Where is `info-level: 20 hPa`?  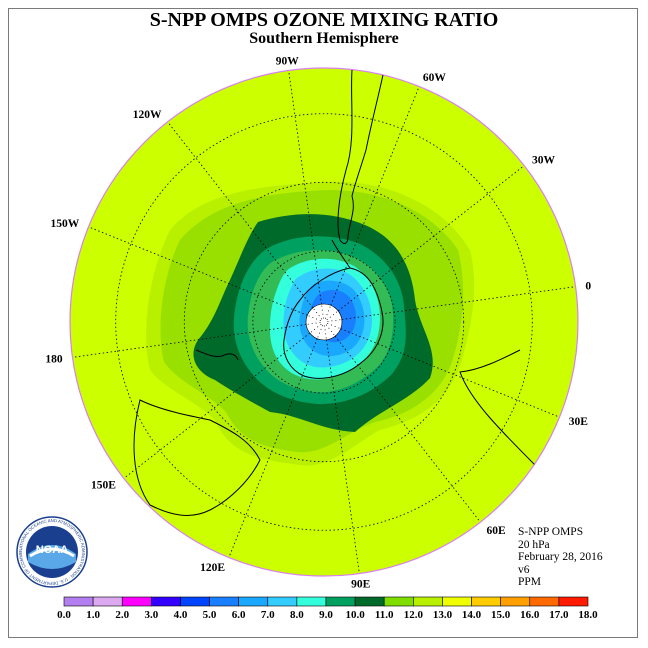
info-level: 20 hPa is located at coordinates (534, 544).